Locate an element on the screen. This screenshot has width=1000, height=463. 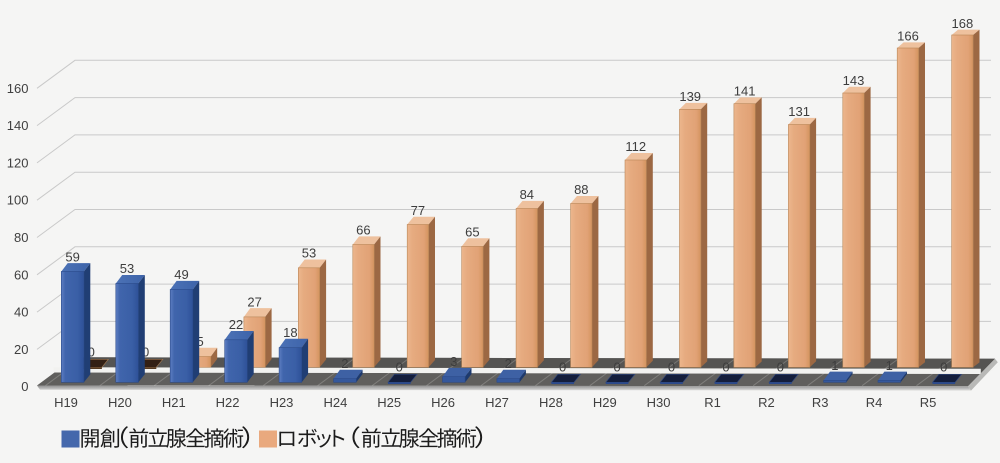
svg-text: H28 is located at coordinates (551, 402).